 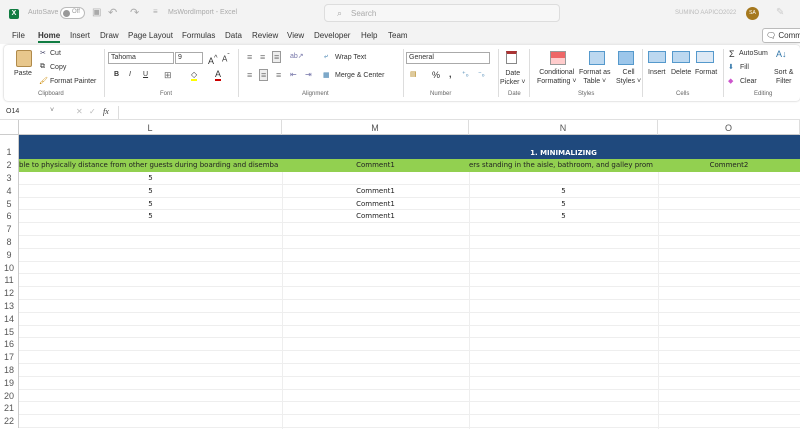 What do you see at coordinates (150, 216) in the screenshot?
I see `cell-L6: 5` at bounding box center [150, 216].